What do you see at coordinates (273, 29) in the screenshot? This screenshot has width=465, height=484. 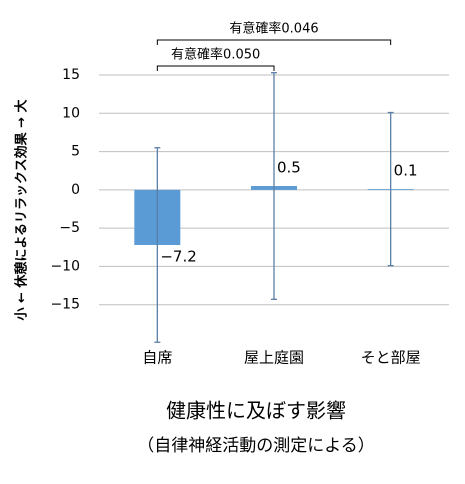 I see `annotation: 有意確率0.046` at bounding box center [273, 29].